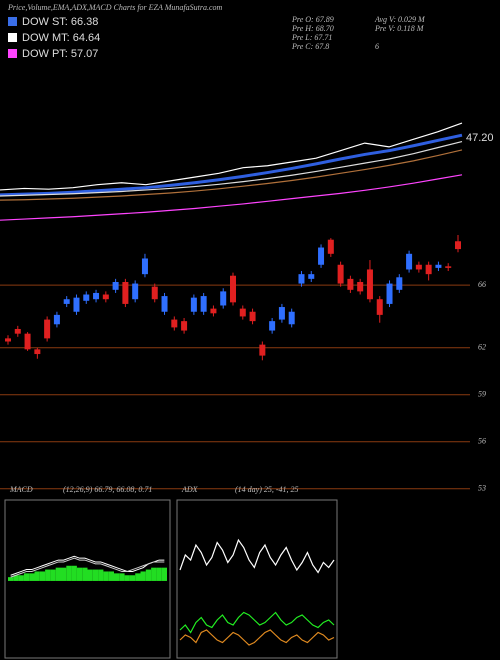  I want to click on legend-label: DOW ST: 66.38, so click(60, 22).